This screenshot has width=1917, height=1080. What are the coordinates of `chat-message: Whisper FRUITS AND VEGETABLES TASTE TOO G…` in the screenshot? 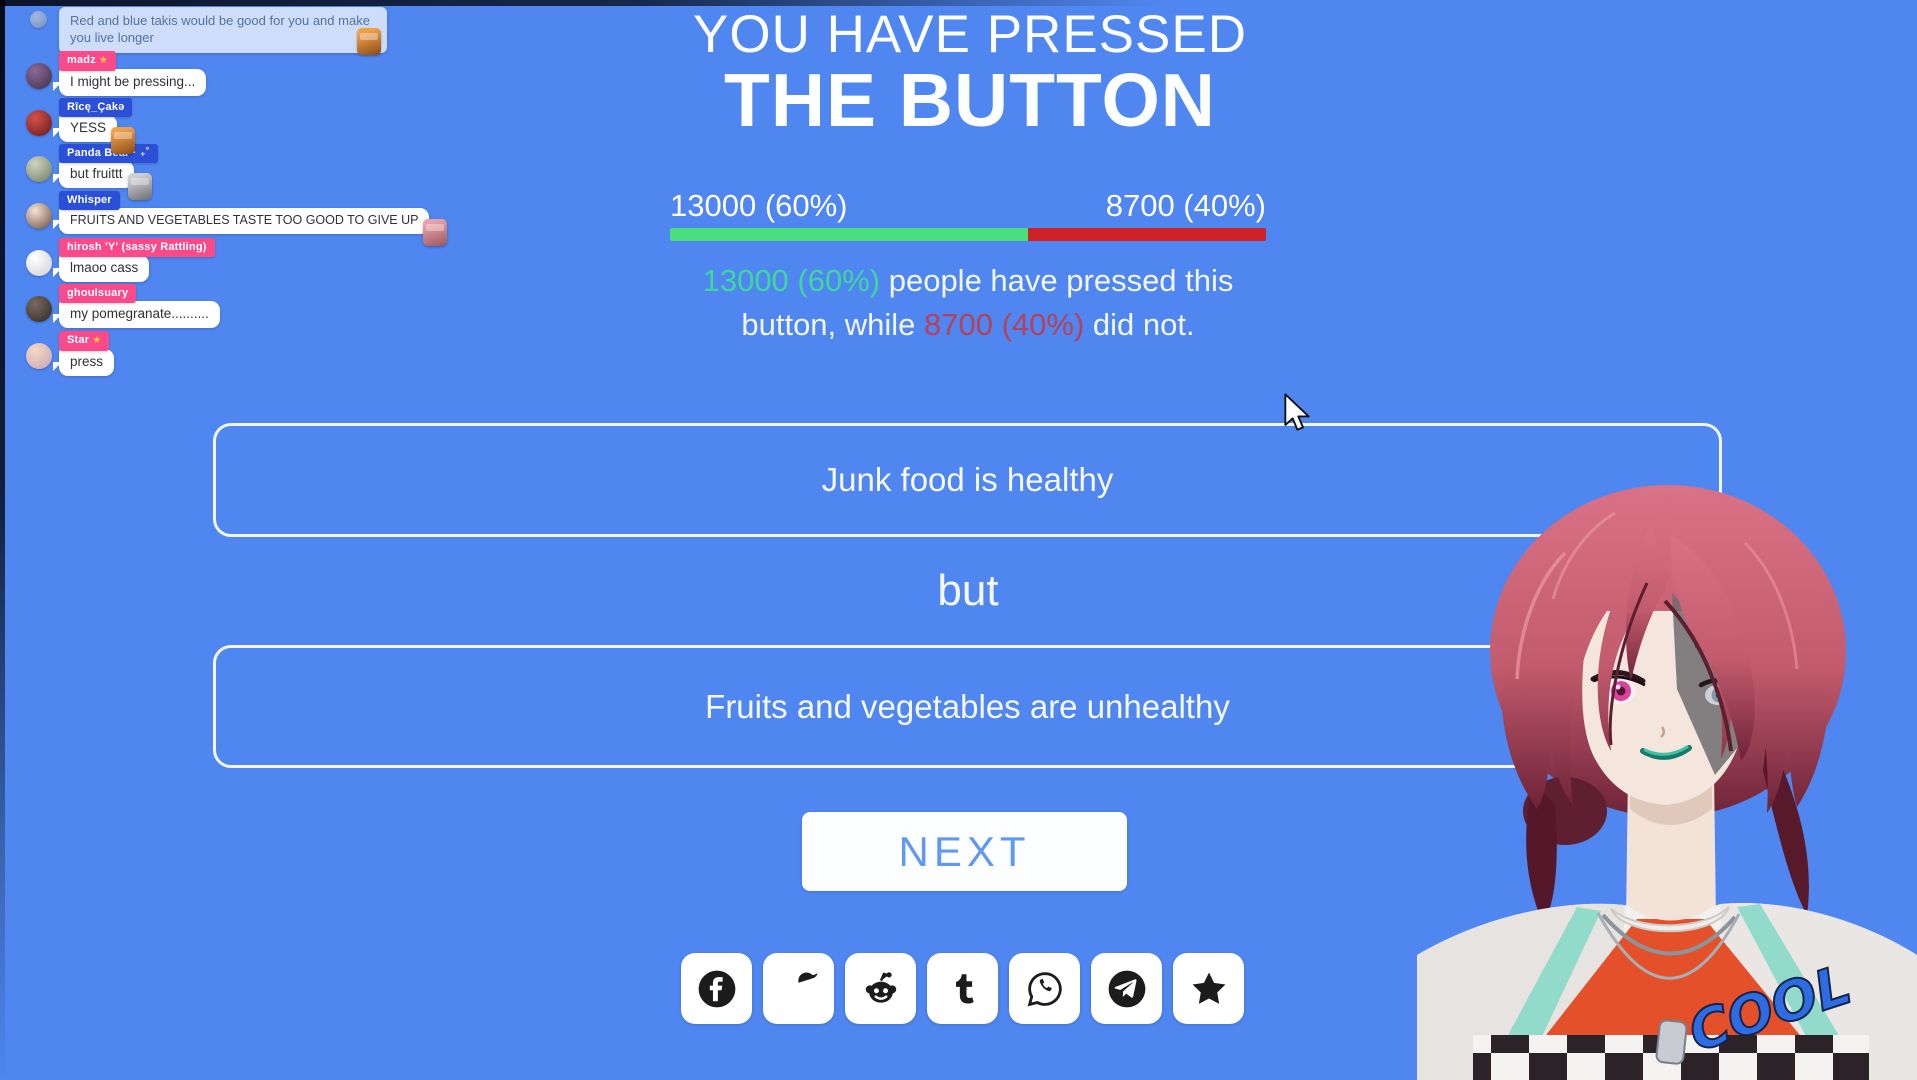 It's located at (237, 218).